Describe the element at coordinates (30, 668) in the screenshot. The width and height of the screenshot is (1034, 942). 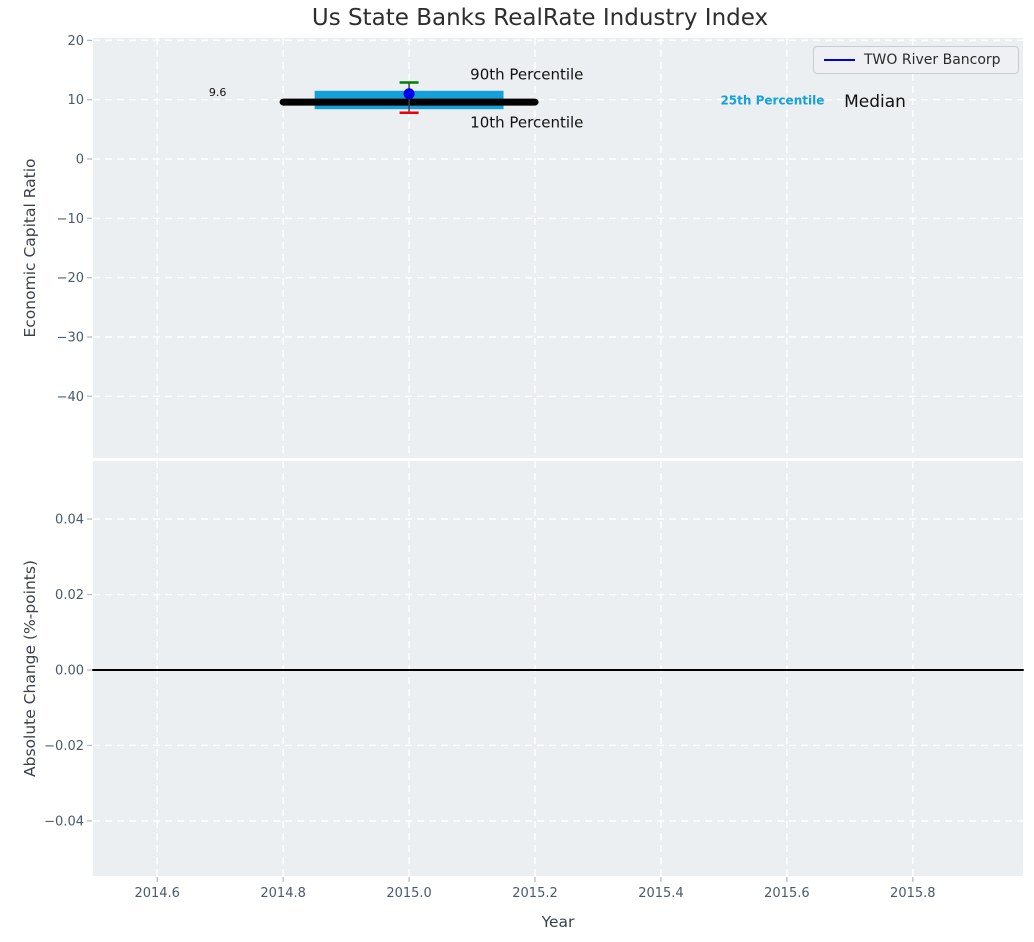
I see `absolute-change-ylabel: Absolute Change (%-points)` at that location.